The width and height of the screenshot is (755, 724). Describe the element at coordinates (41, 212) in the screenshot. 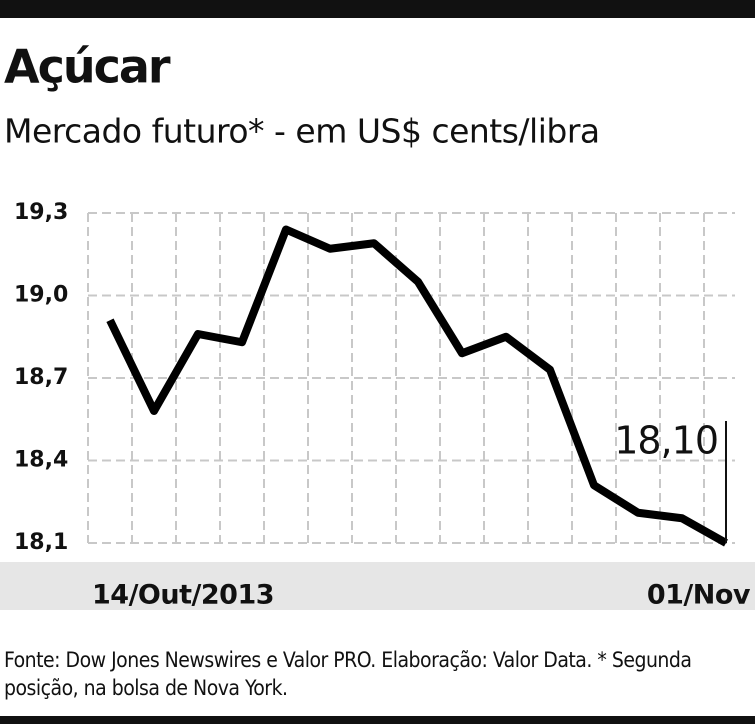

I see `y-tick-label: 19,3` at that location.